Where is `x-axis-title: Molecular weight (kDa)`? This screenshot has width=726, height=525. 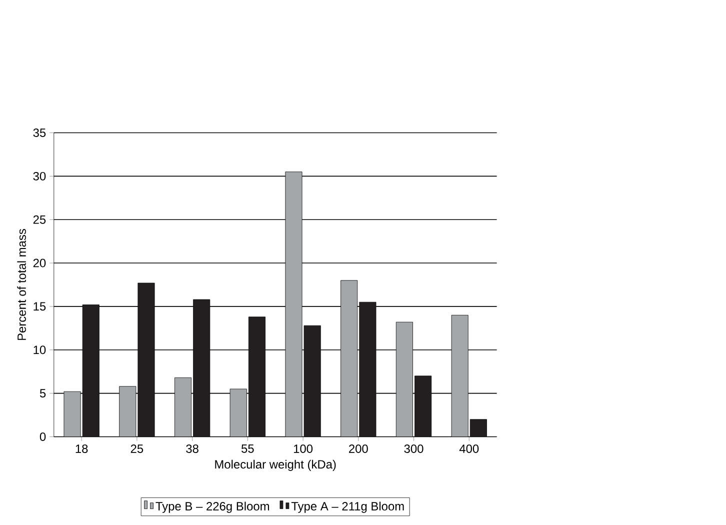 x-axis-title: Molecular weight (kDa) is located at coordinates (275, 466).